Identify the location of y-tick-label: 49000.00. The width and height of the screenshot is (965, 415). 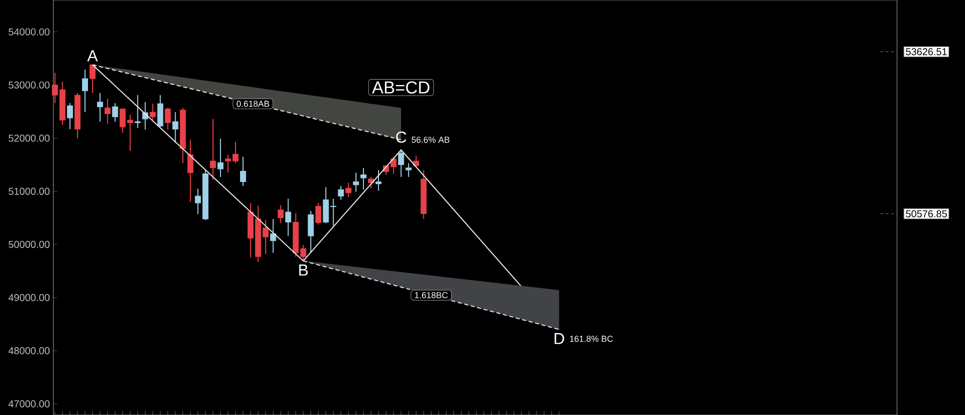
(29, 298).